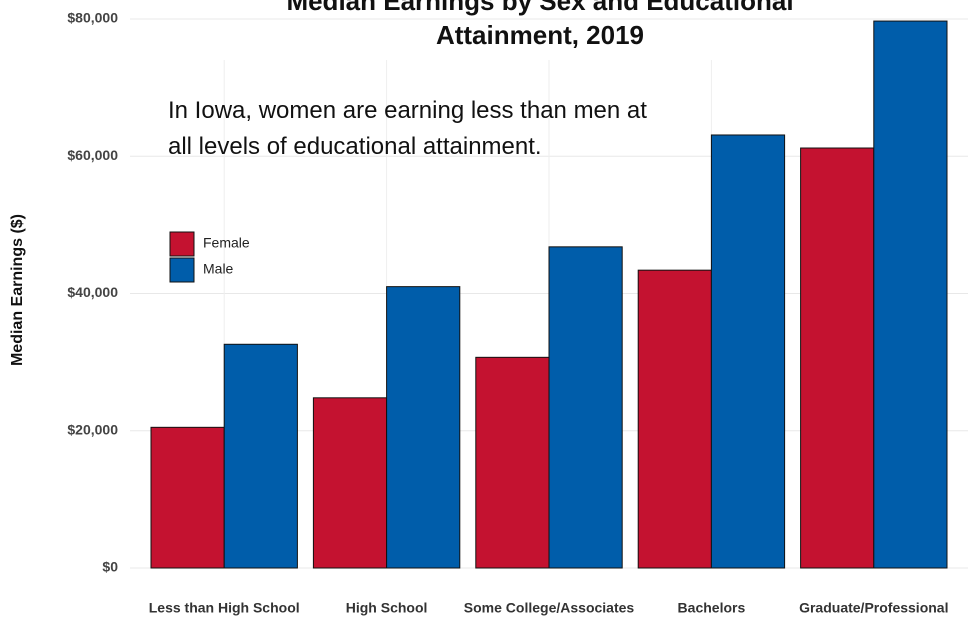 The image size is (968, 620). Describe the element at coordinates (218, 269) in the screenshot. I see `legend-label: Male` at that location.